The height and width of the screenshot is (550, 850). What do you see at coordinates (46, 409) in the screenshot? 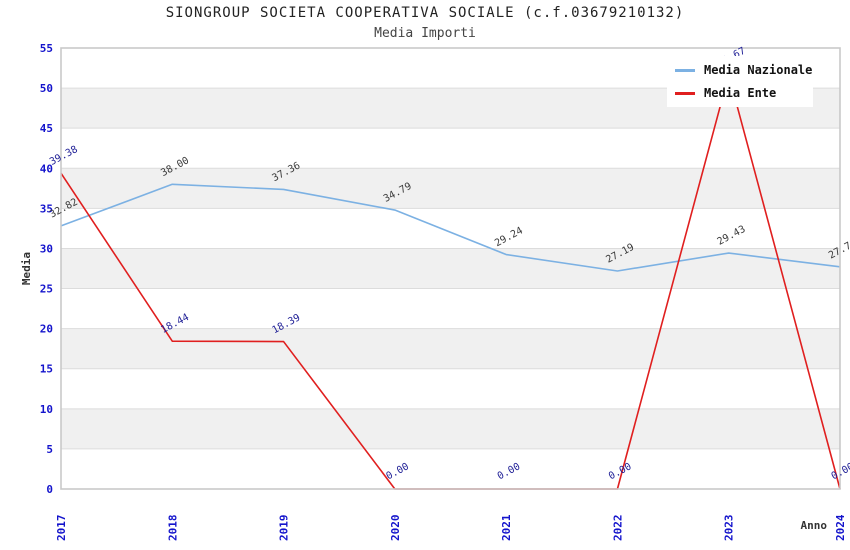
I see `y-tick-label: 10` at bounding box center [46, 409].